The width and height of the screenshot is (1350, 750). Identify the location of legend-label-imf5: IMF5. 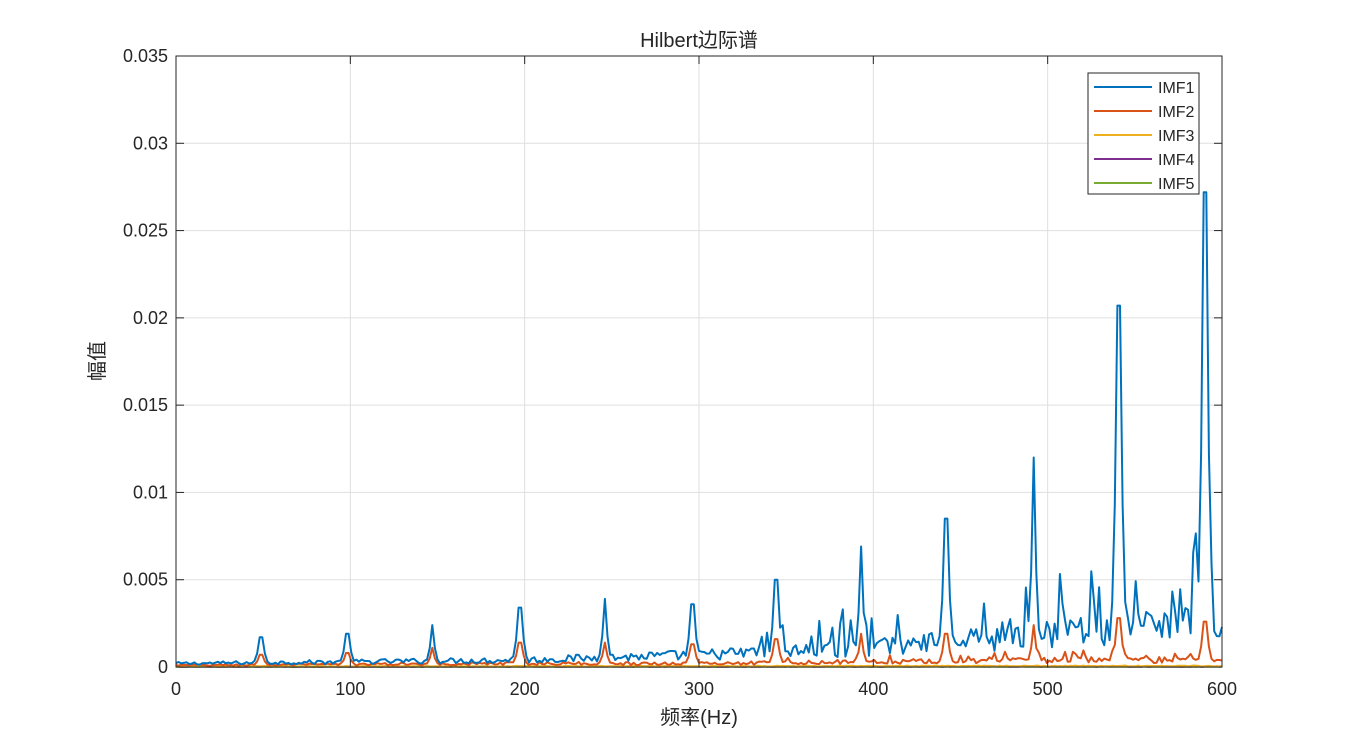
(1176, 184).